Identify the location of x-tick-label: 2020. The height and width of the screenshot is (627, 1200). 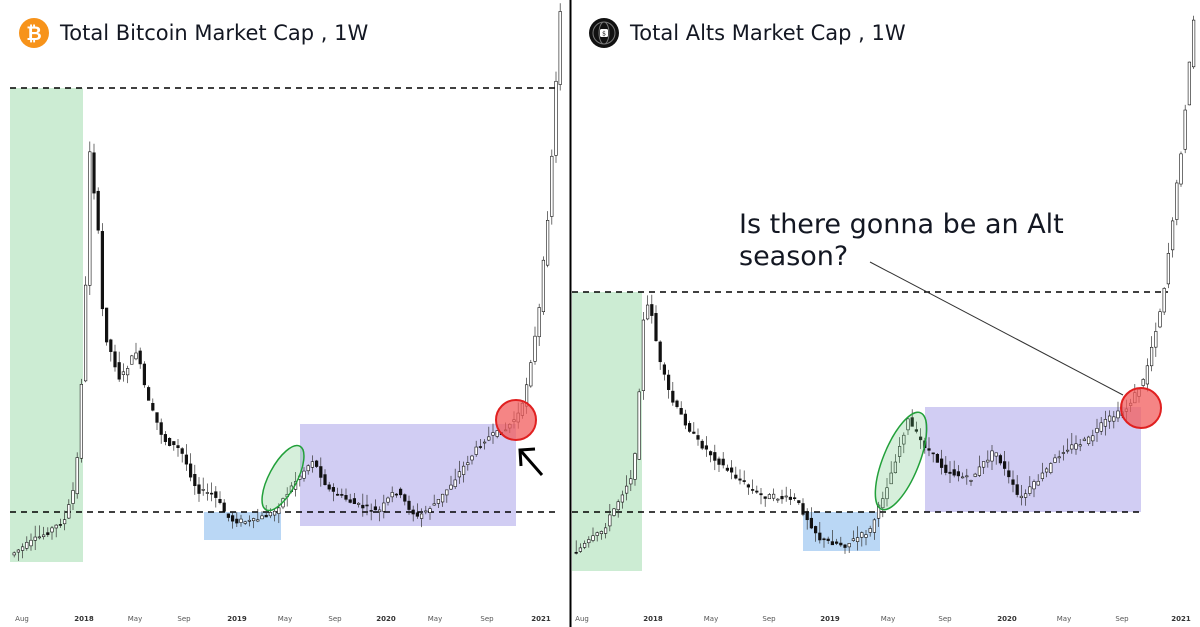
(386, 619).